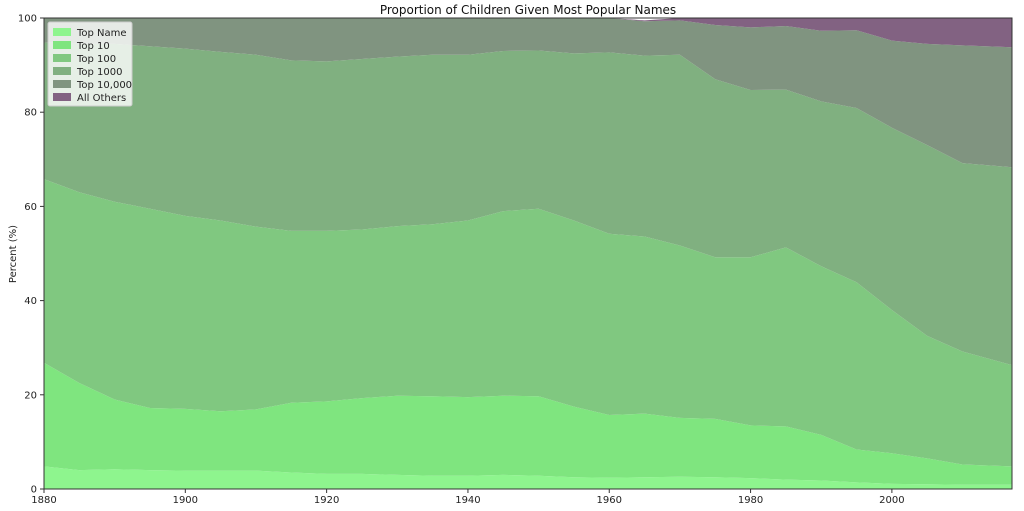  I want to click on y-tick-label: 60, so click(30, 207).